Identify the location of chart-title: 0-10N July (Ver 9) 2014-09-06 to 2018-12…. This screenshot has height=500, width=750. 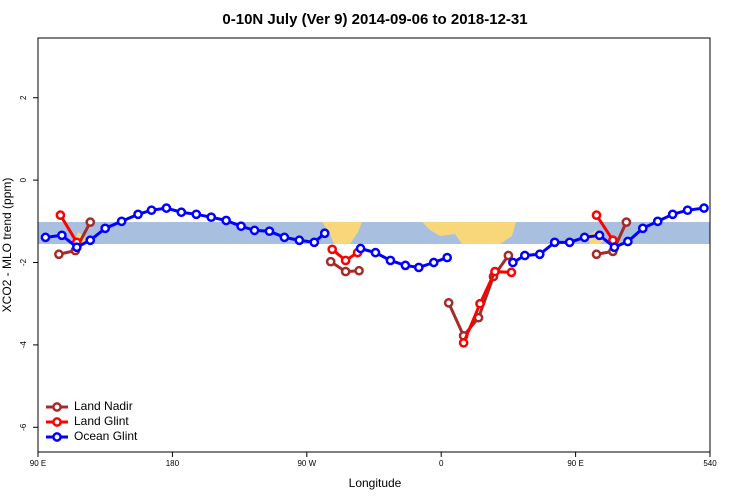
(374, 19).